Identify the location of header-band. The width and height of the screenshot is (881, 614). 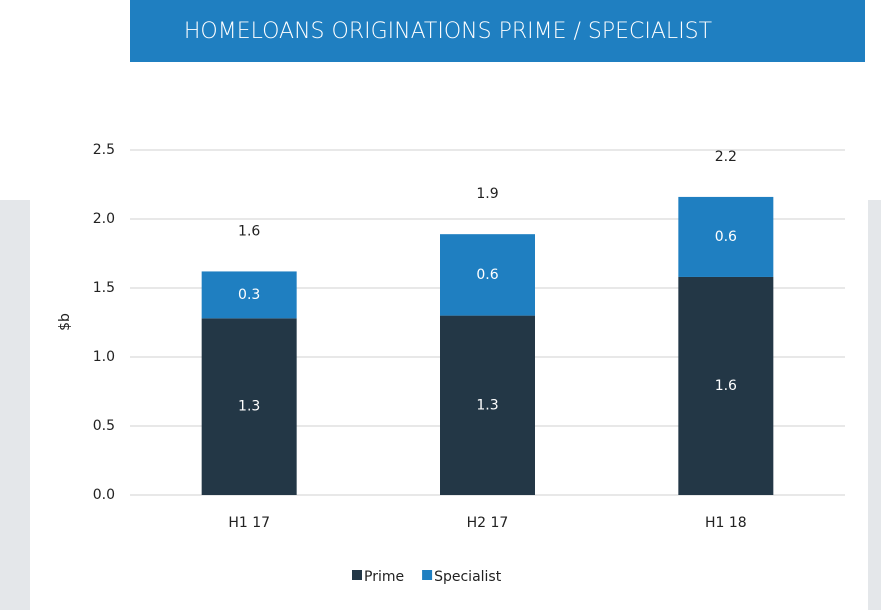
(497, 31).